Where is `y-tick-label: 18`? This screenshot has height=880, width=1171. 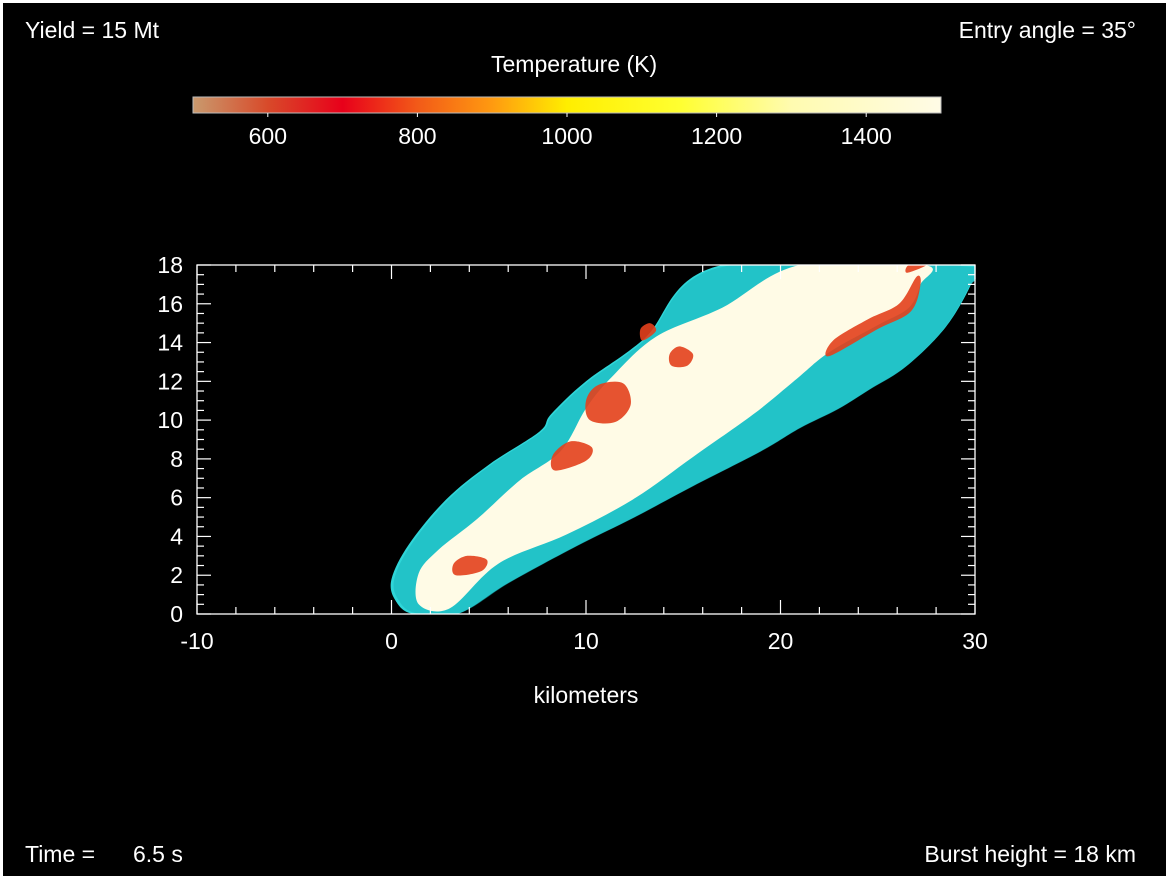
y-tick-label: 18 is located at coordinates (170, 265).